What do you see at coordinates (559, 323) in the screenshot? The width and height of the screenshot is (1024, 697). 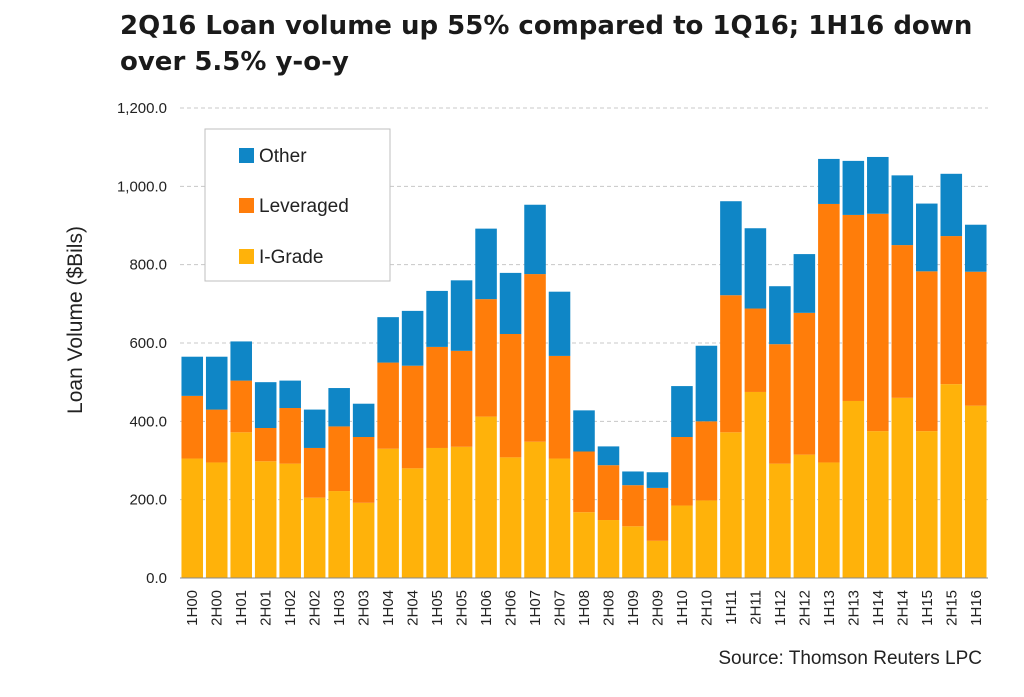 I see `bar-other-2h07` at bounding box center [559, 323].